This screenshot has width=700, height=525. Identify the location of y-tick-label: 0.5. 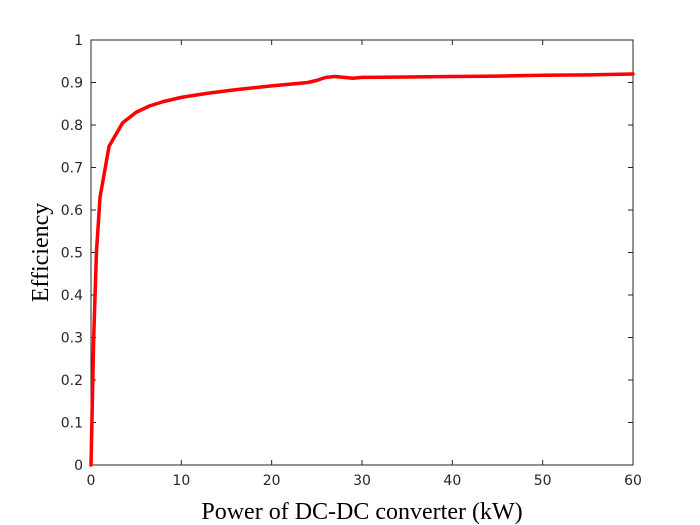
(72, 254).